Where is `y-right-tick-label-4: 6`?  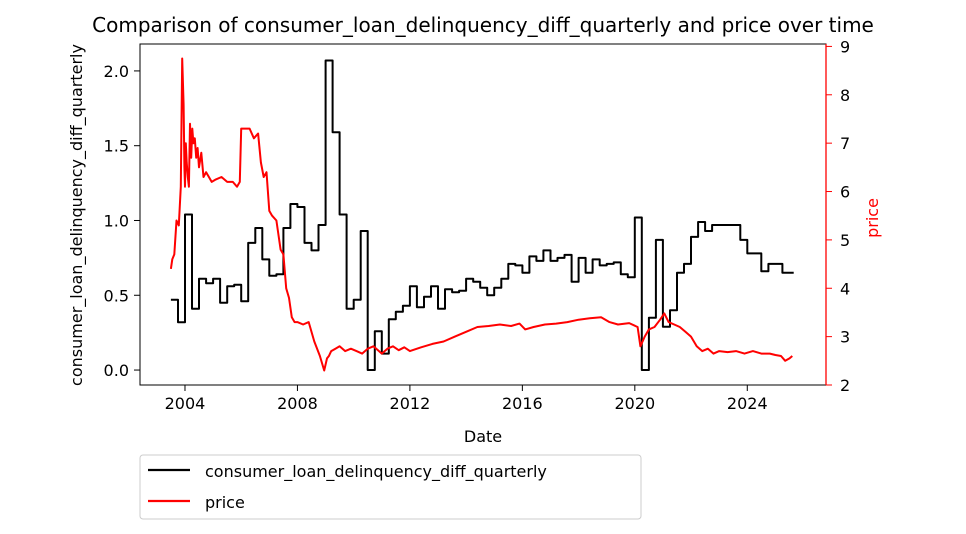
y-right-tick-label-4: 6 is located at coordinates (845, 192).